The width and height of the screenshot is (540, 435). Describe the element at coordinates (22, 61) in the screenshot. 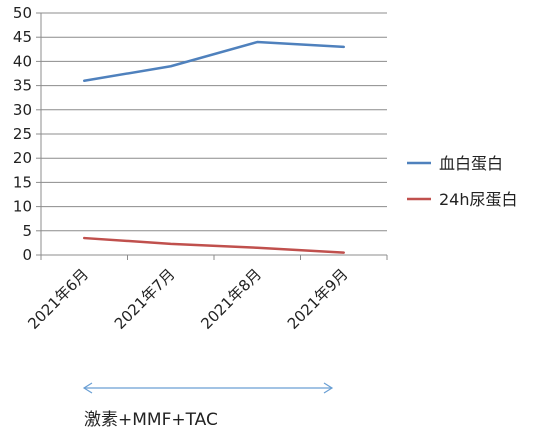

I see `y-tick-label: 40` at that location.